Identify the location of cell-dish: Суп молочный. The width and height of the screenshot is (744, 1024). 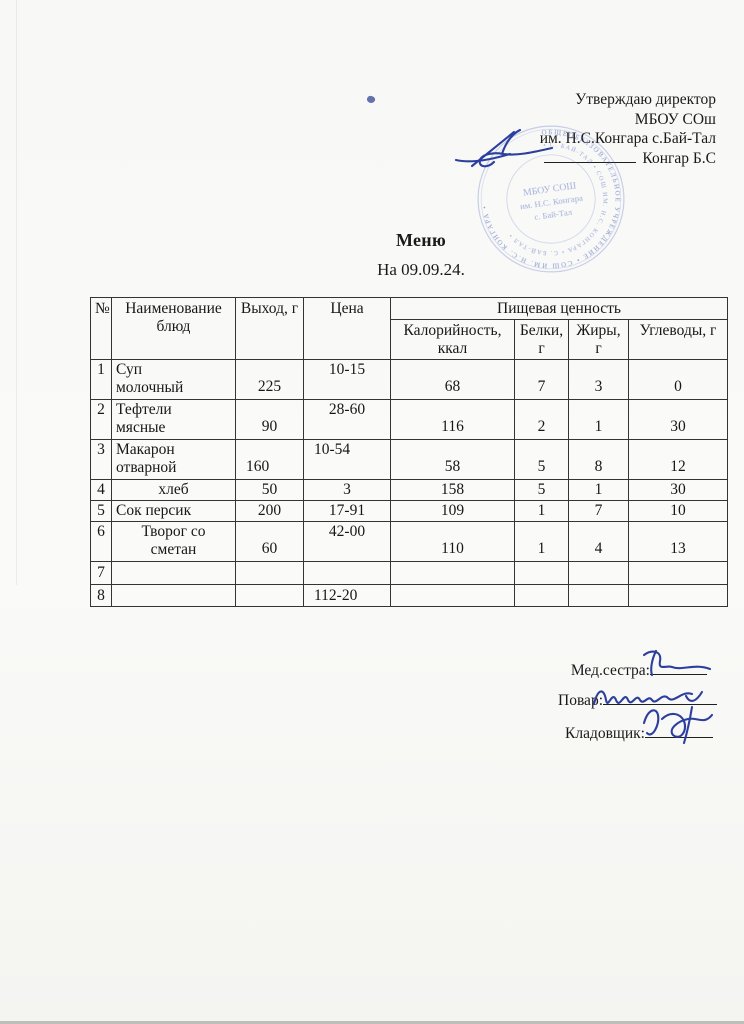
(173, 379).